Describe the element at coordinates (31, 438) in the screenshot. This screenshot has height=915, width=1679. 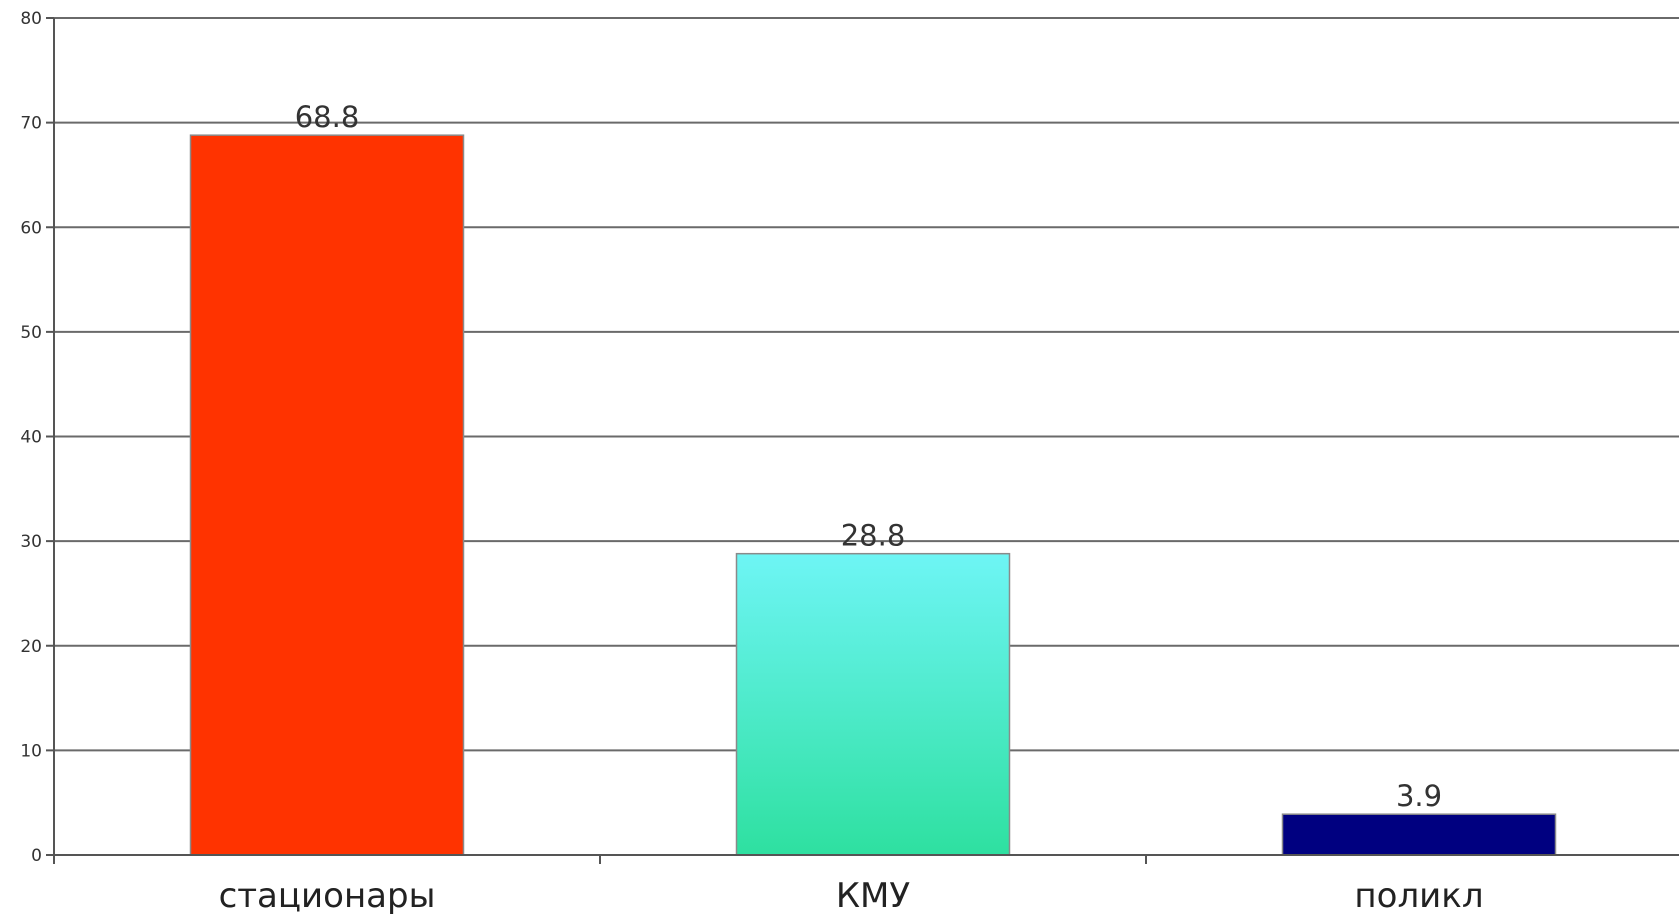
I see `y-tick-label: 40` at that location.